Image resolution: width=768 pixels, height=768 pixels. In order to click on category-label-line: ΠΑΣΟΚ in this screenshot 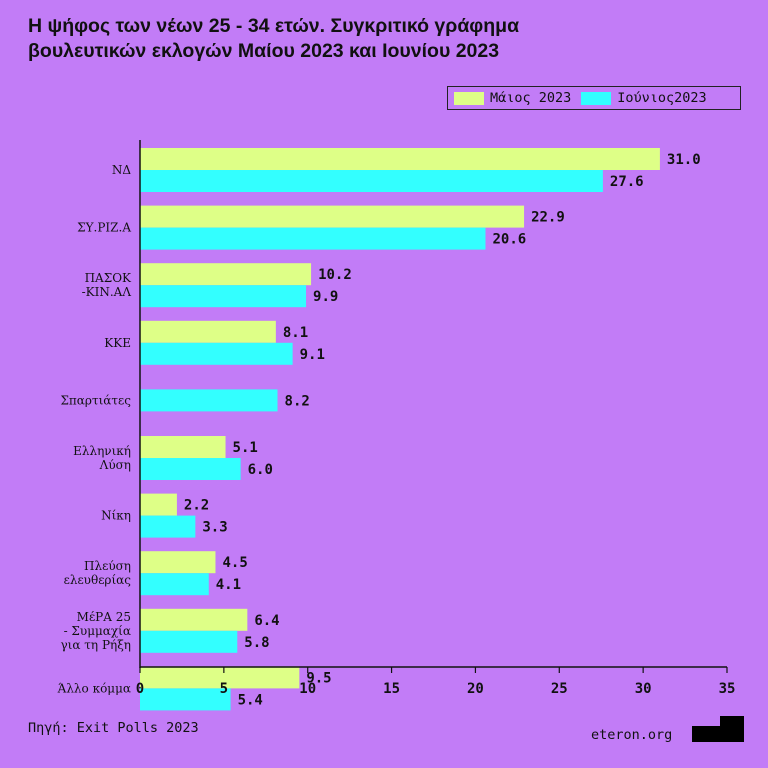, I will do `click(108, 278)`.